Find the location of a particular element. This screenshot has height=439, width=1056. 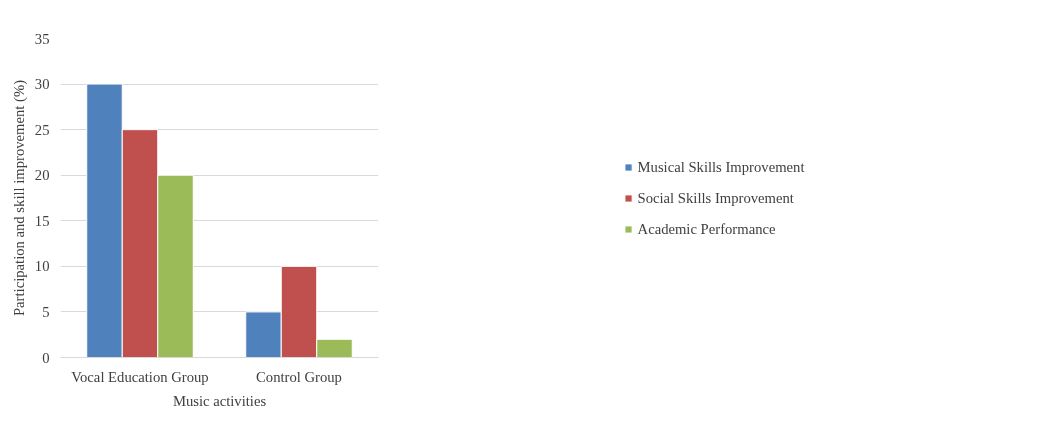

legend-label: Academic Performance is located at coordinates (706, 228).